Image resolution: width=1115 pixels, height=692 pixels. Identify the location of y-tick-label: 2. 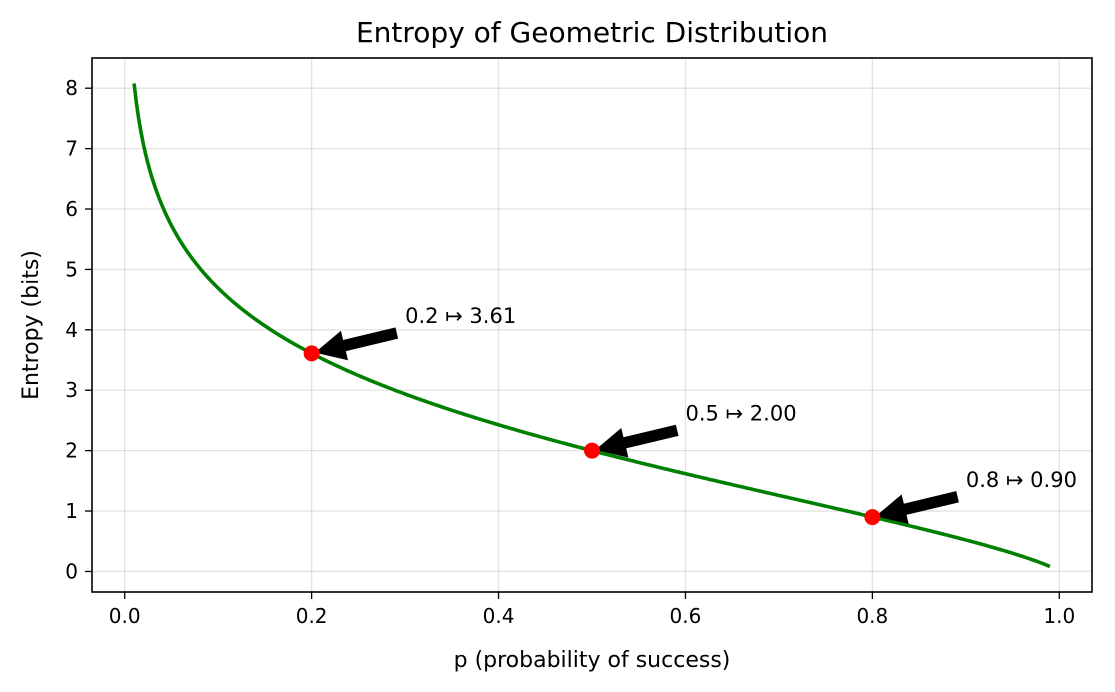
(71, 451).